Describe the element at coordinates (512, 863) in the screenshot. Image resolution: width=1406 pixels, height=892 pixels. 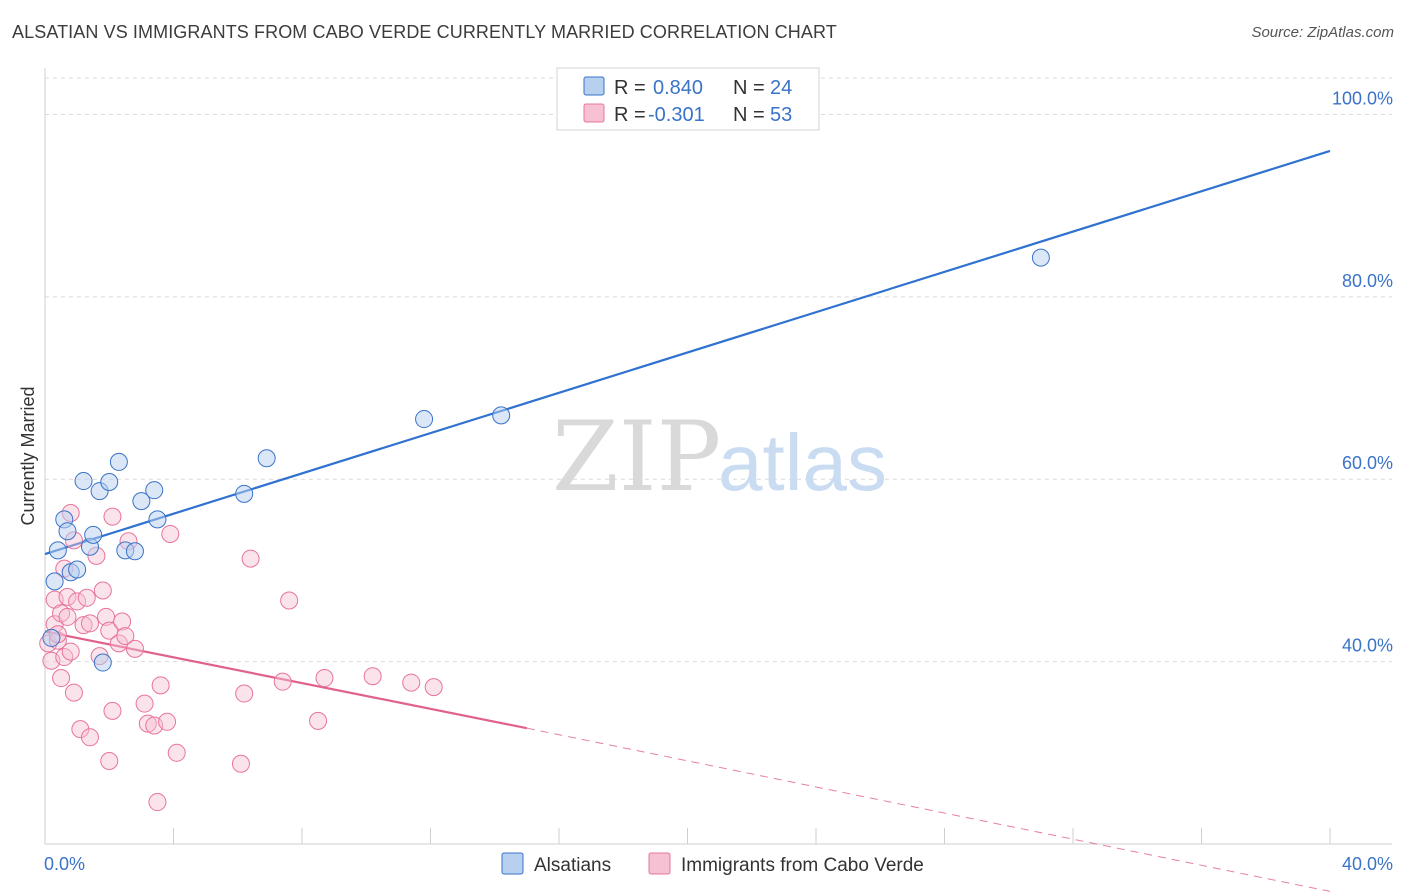
I see `bottom-legend-swatch-alsatians` at that location.